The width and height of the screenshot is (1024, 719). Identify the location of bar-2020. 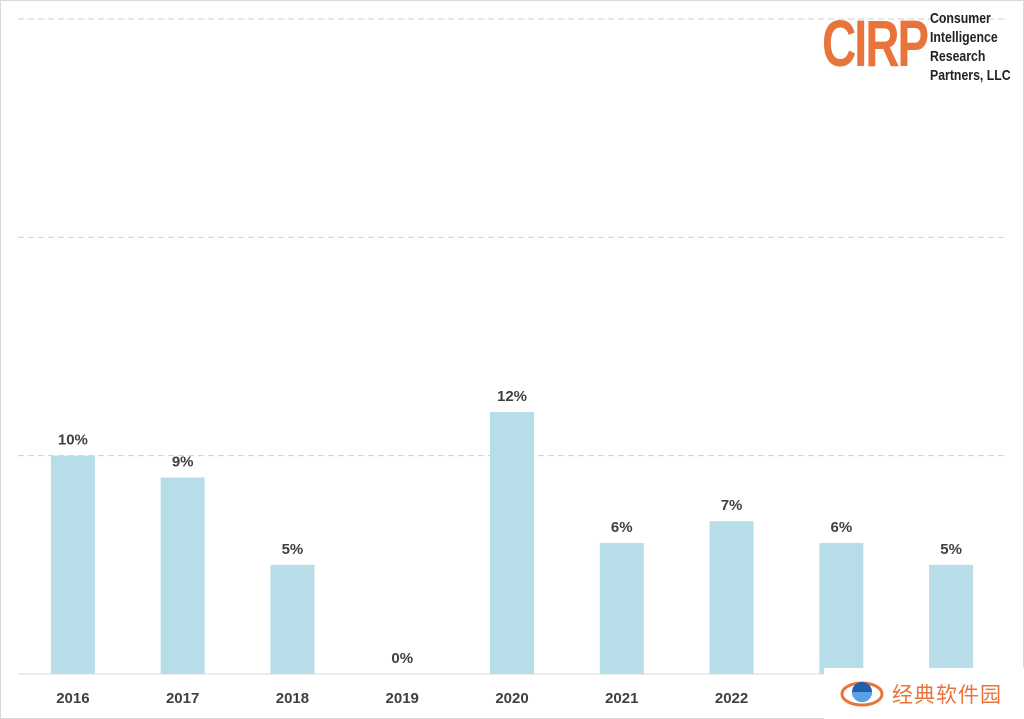
(512, 543).